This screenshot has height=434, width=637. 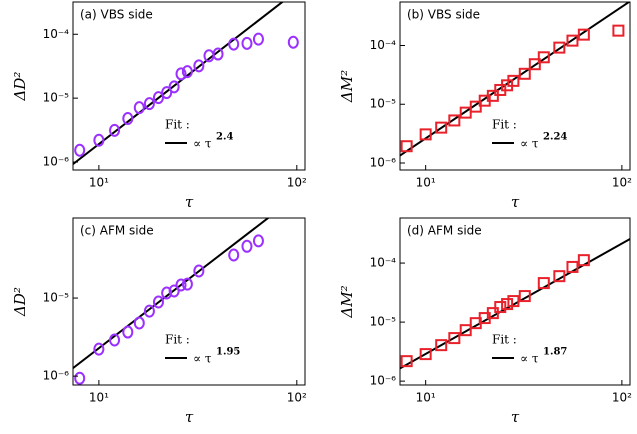 What do you see at coordinates (224, 137) in the screenshot?
I see `fit-legend-exponent: 2.4` at bounding box center [224, 137].